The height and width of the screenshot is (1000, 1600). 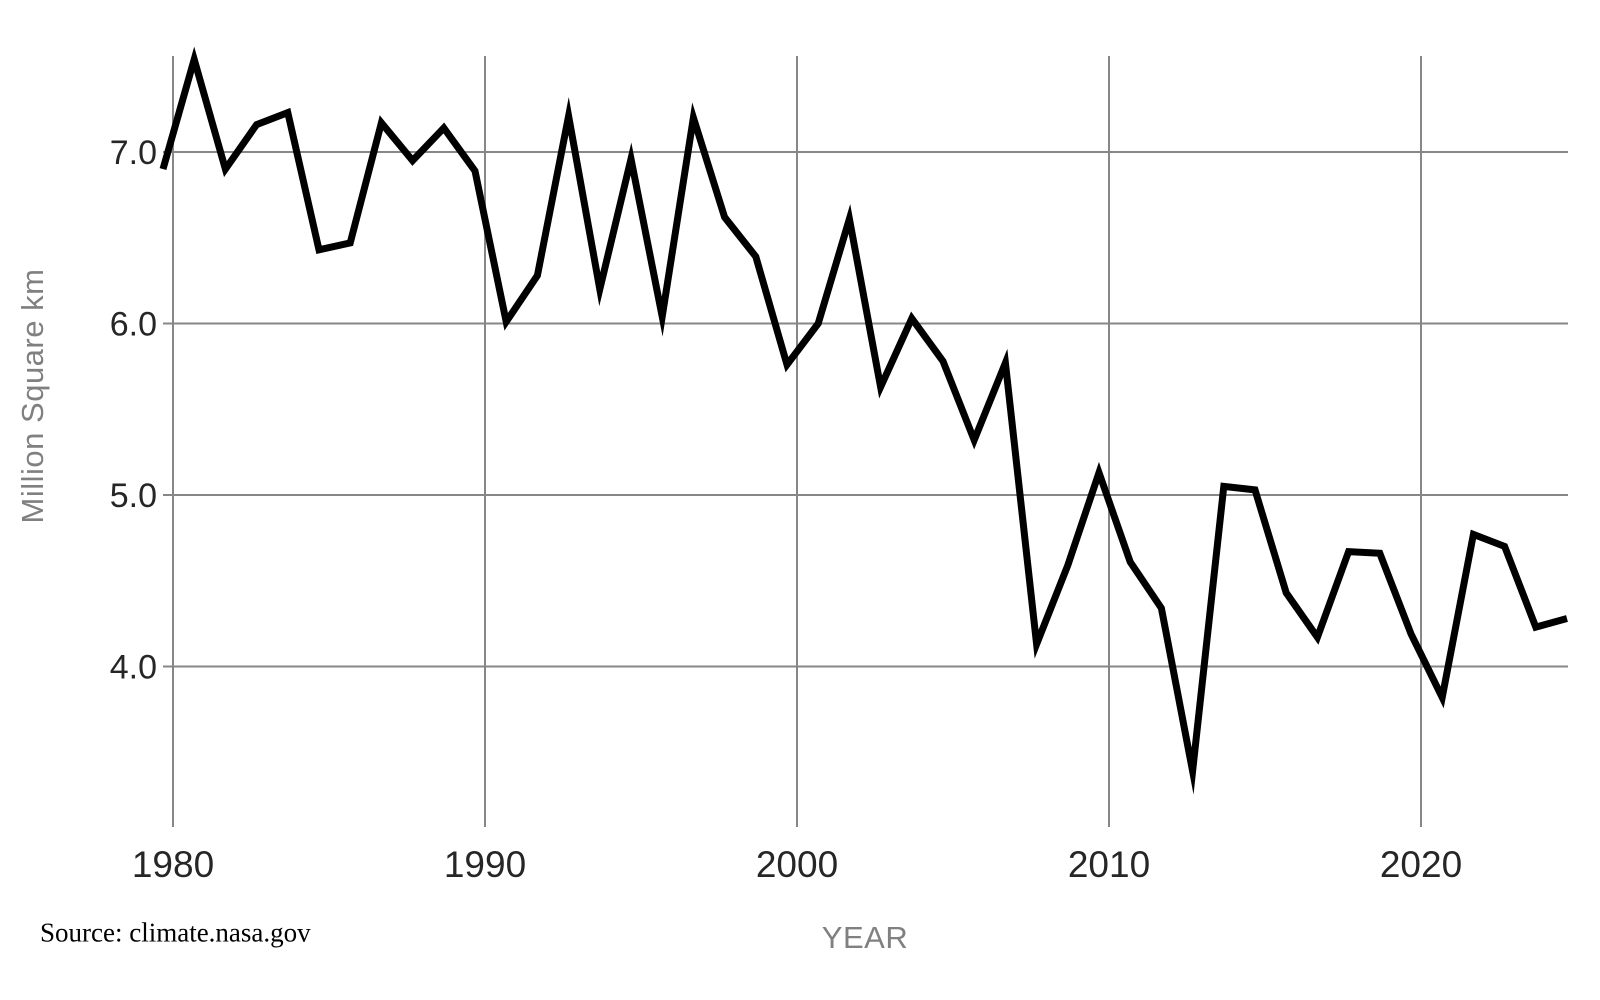 I want to click on y-tick-labels: 7.0 6.0 5.0 4.0, so click(x=133, y=410).